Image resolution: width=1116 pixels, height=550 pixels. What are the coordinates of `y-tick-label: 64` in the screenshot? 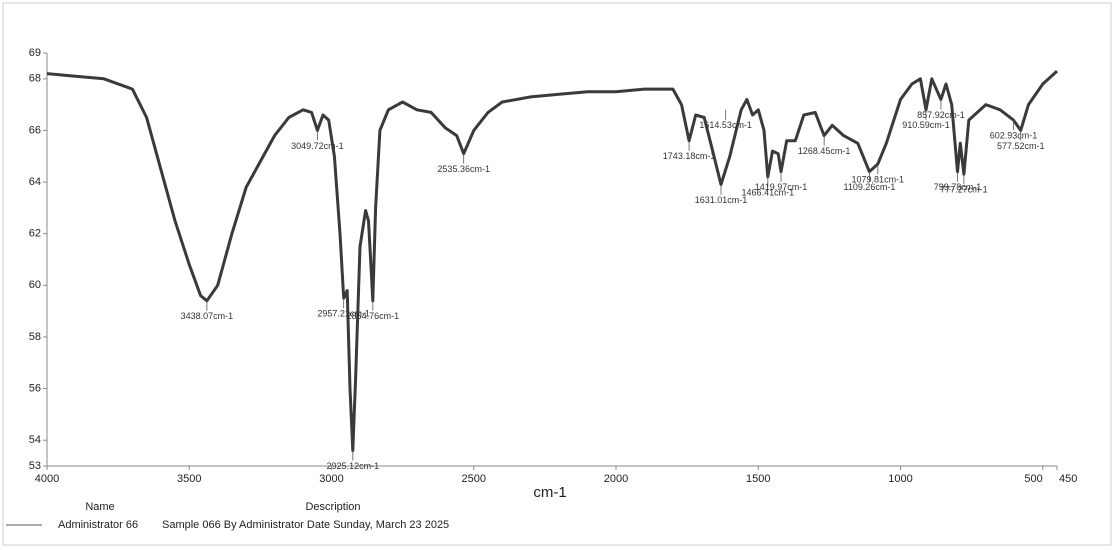 It's located at (35, 182).